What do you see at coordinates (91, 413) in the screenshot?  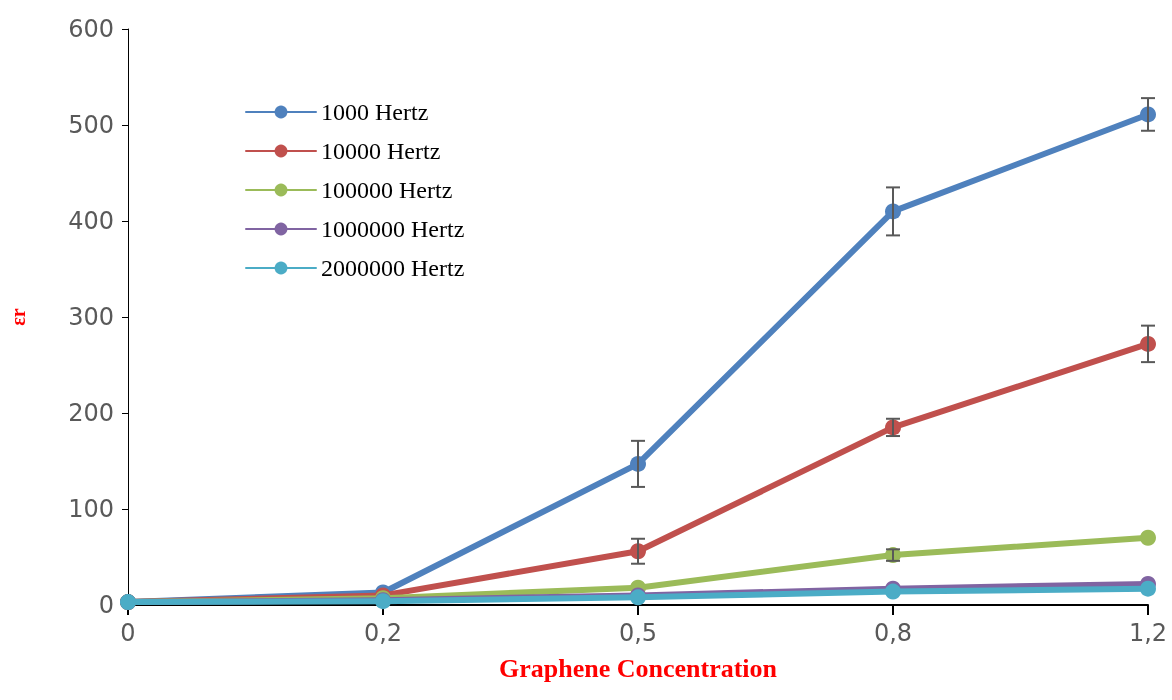 I see `y-tick-label: 200` at bounding box center [91, 413].